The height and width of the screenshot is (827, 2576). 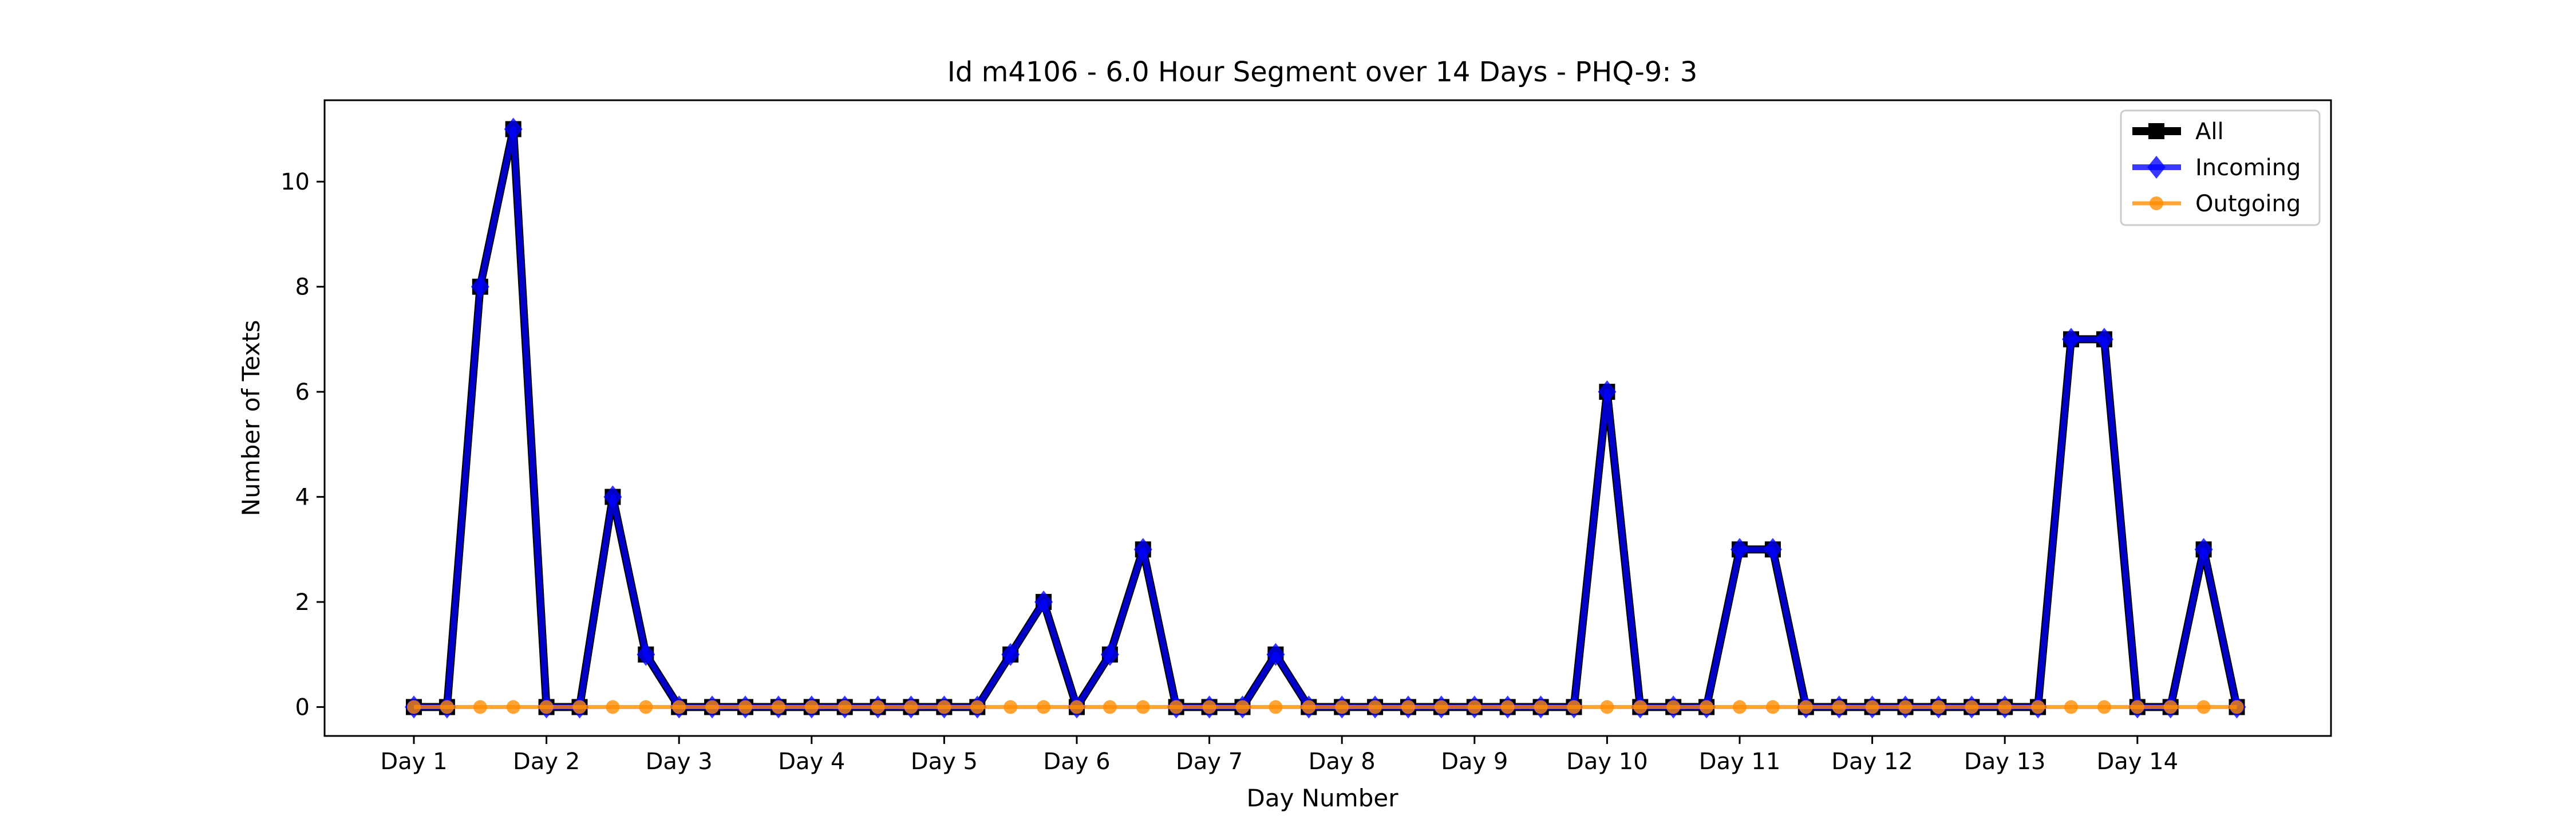 I want to click on x-tick-label: Day 4, so click(x=811, y=762).